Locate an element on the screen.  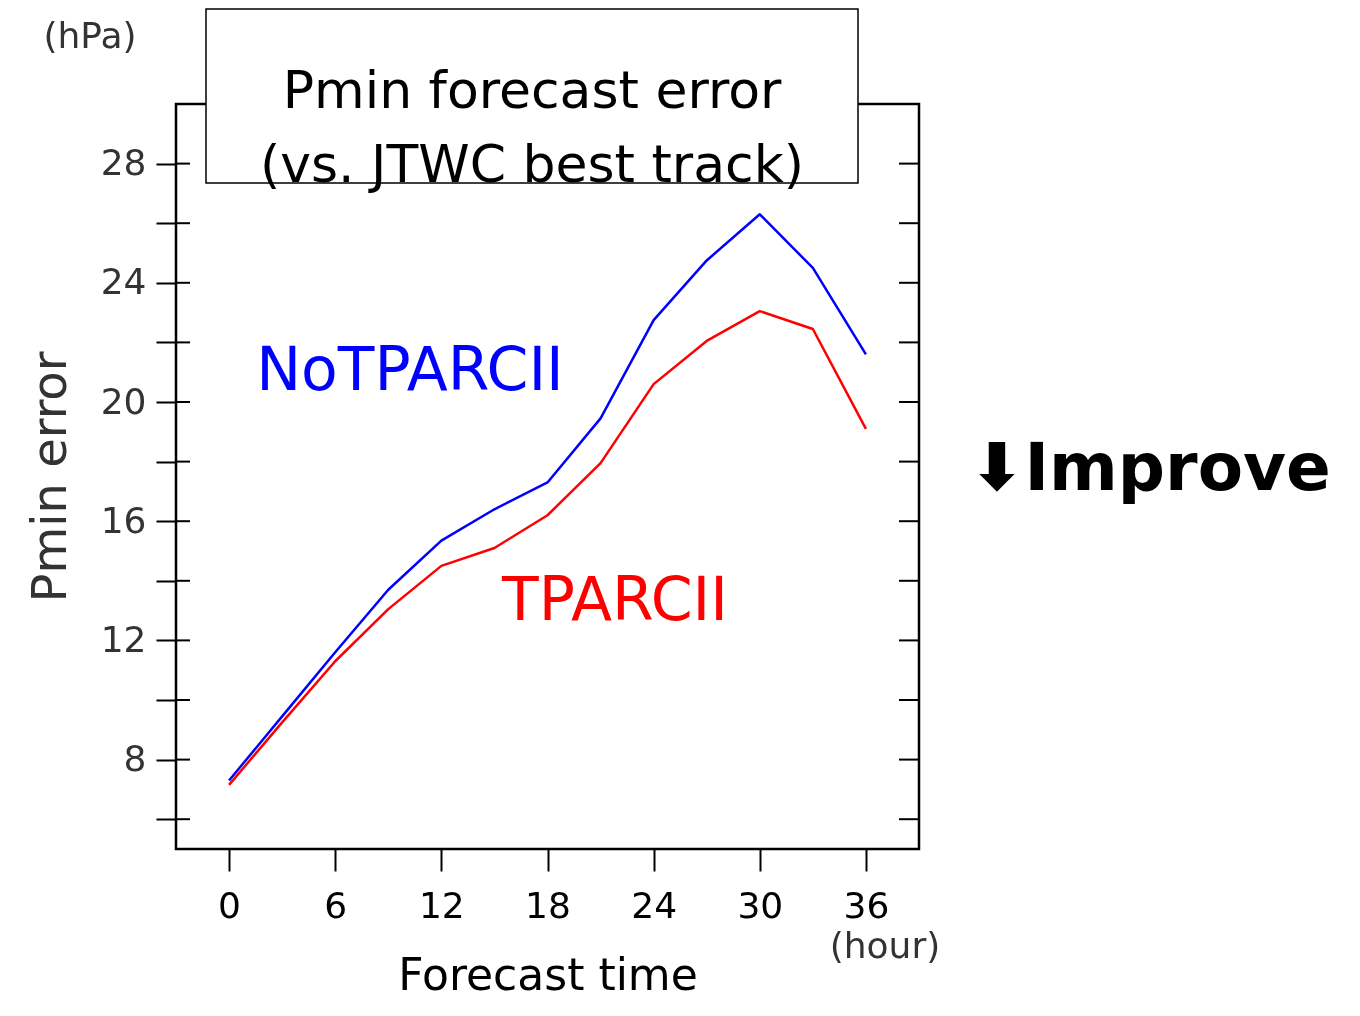
text: (hPa) is located at coordinates (90, 35).